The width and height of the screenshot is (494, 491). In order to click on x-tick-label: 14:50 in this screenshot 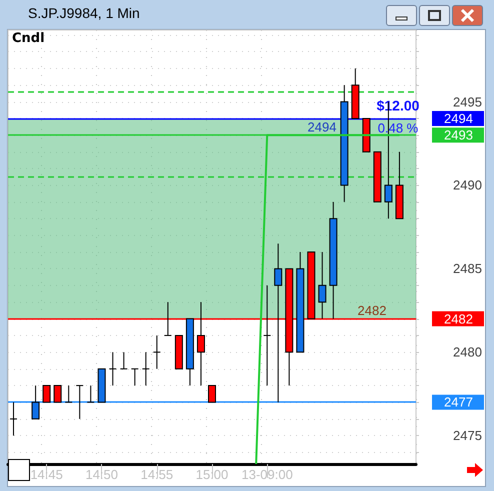, I will do `click(101, 474)`.